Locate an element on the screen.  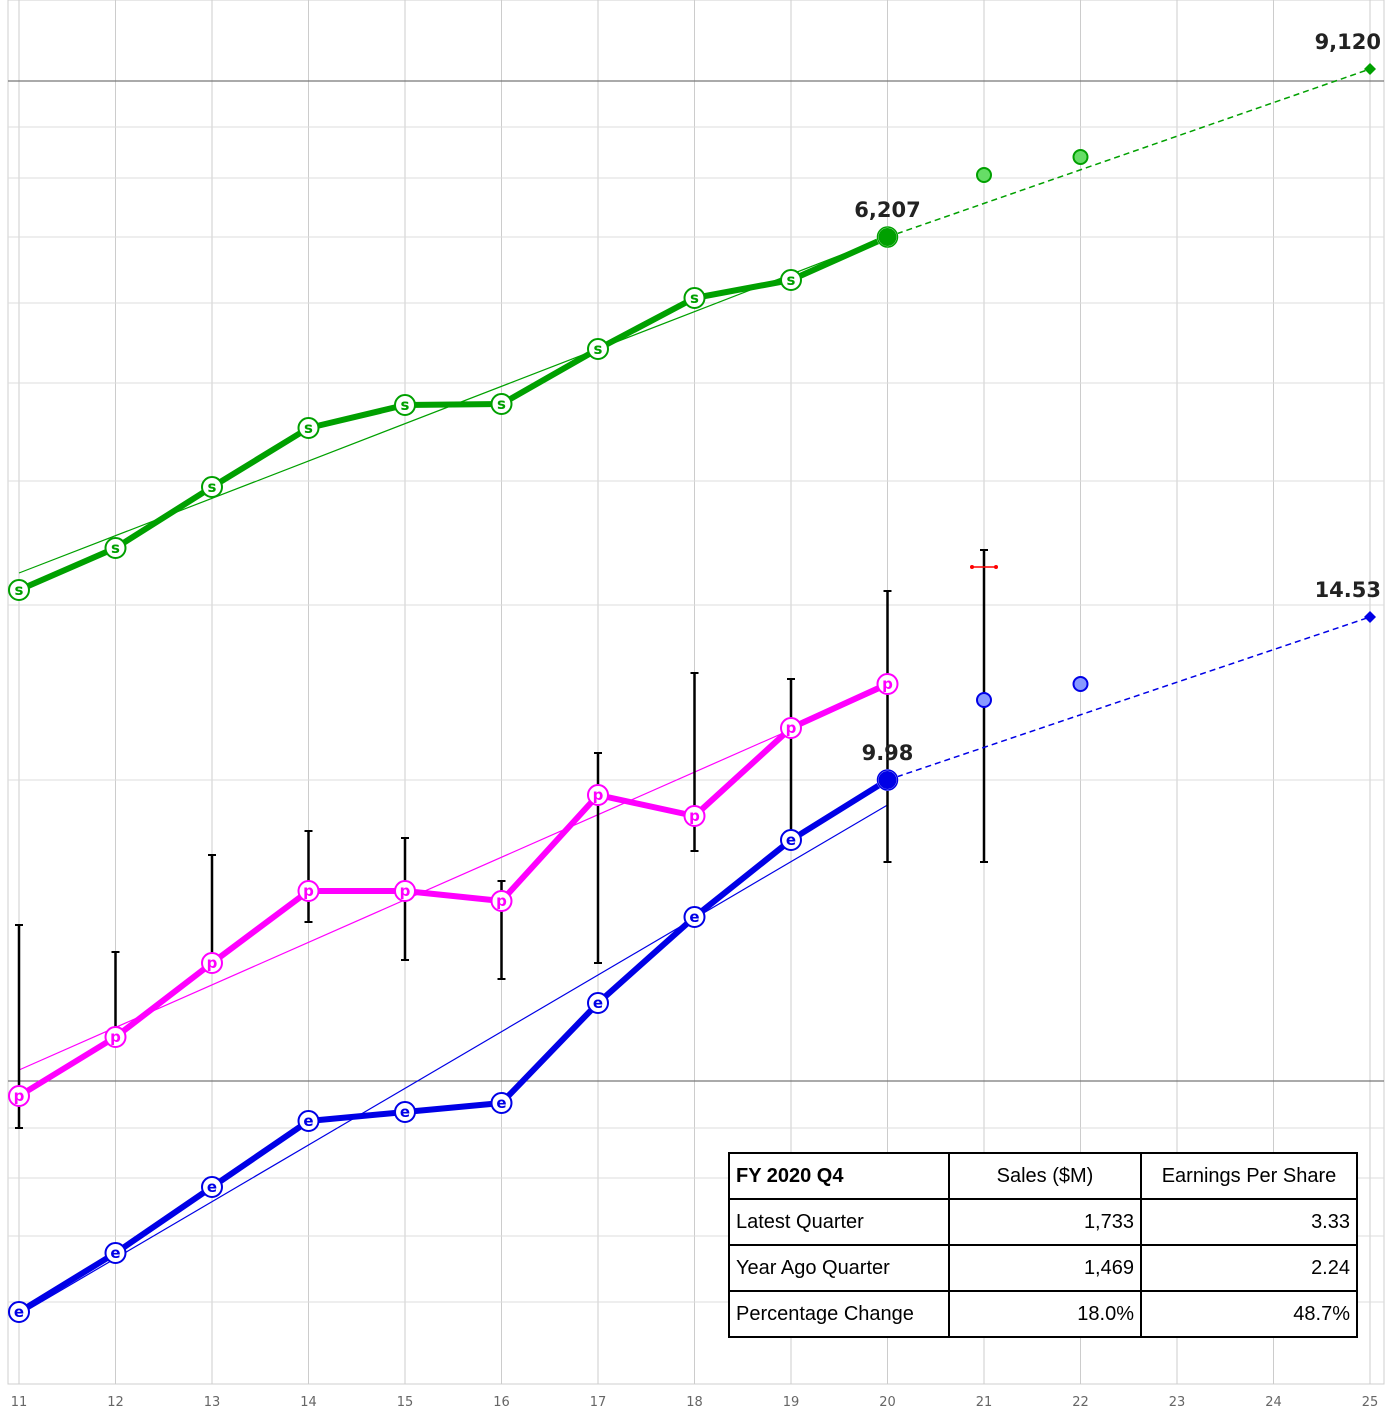
x-tick-label: 21 is located at coordinates (984, 1402).